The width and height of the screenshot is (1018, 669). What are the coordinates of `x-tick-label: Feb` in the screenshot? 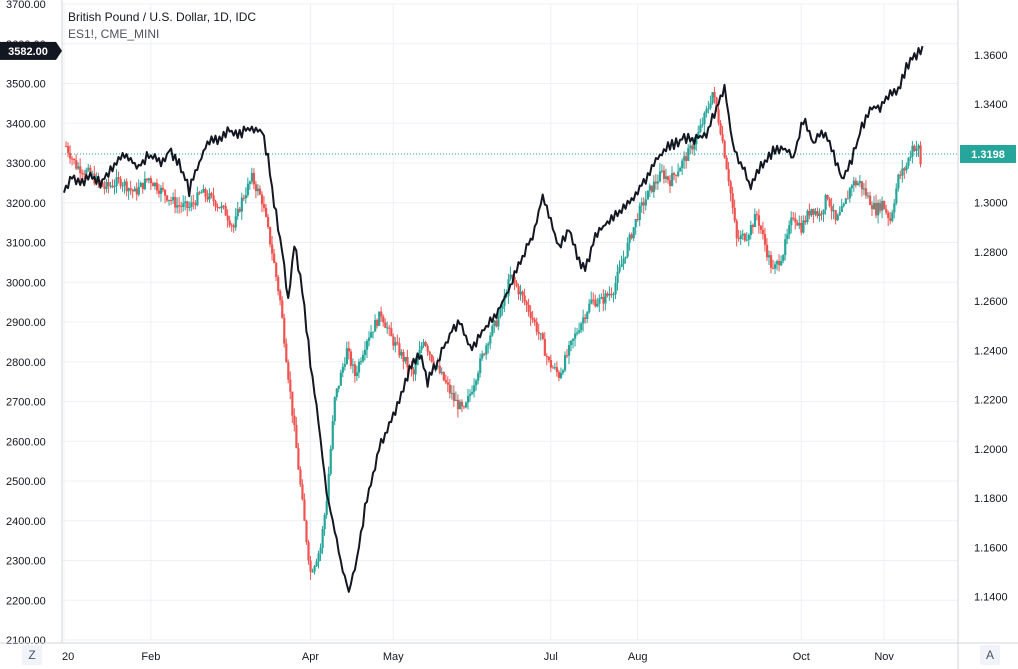 It's located at (150, 657).